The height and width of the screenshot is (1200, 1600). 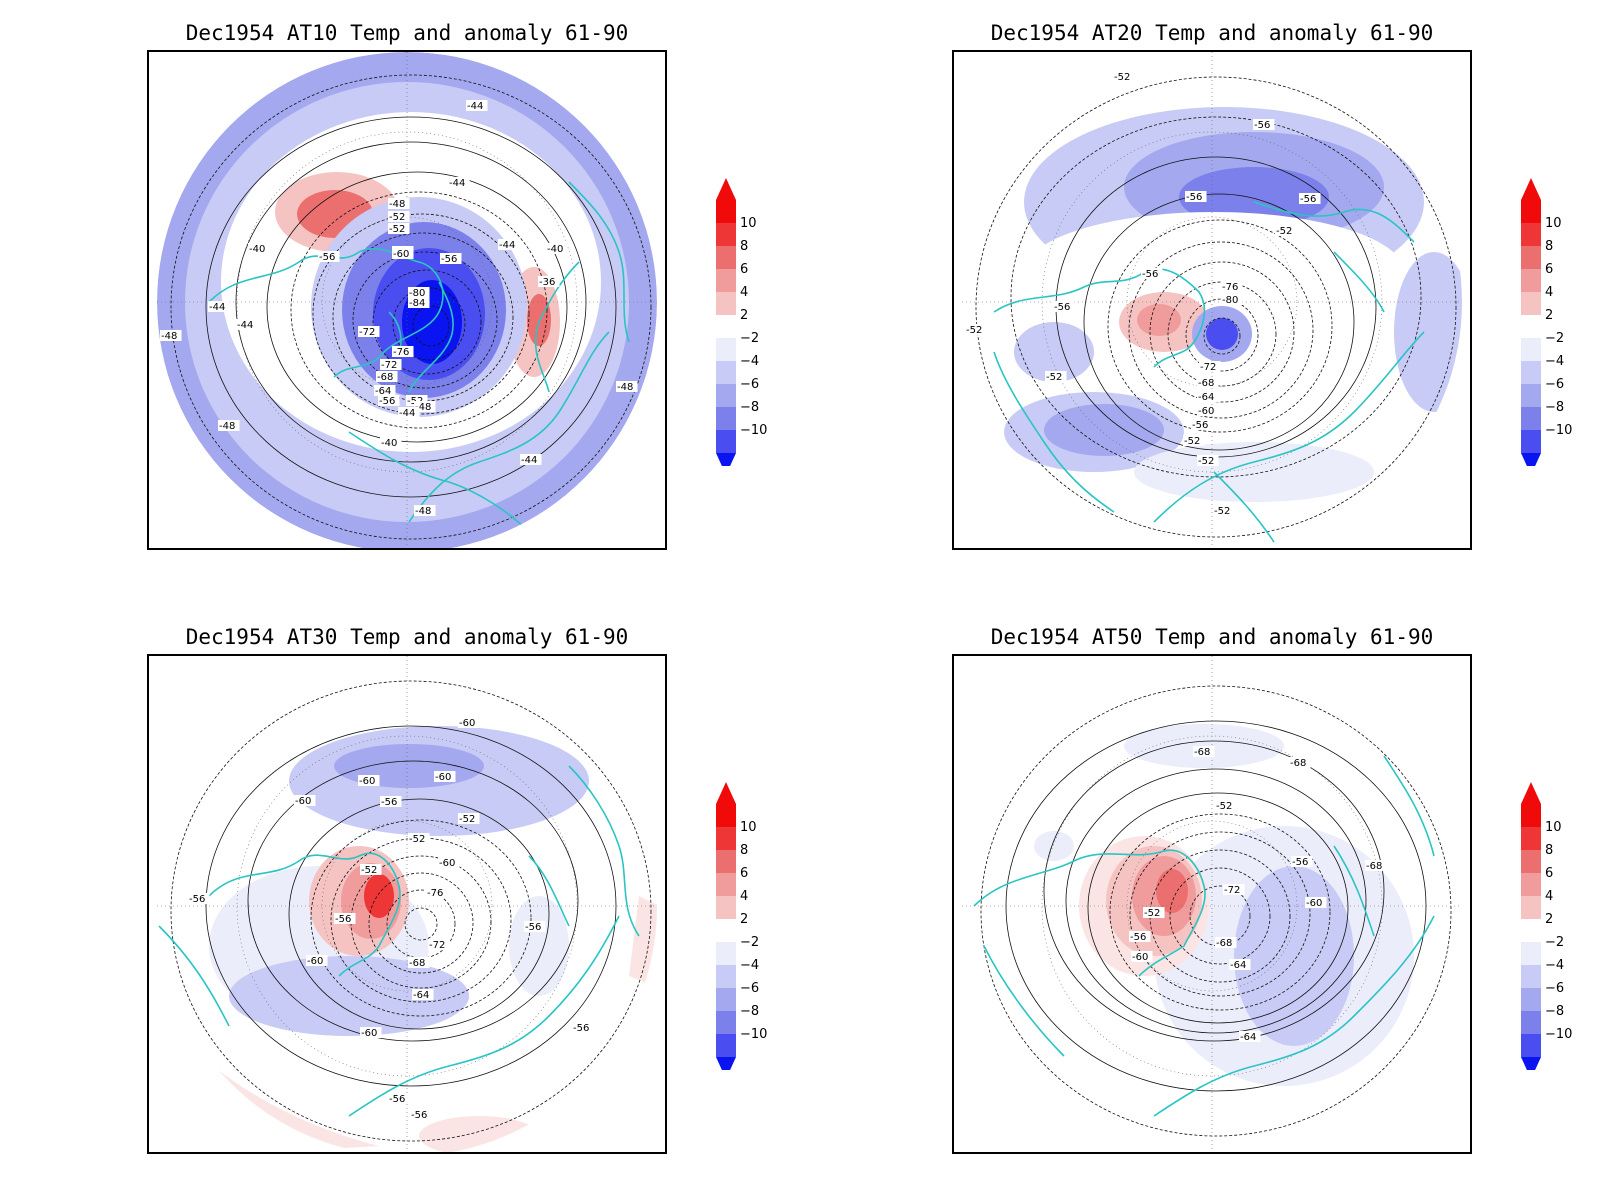 I want to click on contour-label: -68, so click(x=1202, y=752).